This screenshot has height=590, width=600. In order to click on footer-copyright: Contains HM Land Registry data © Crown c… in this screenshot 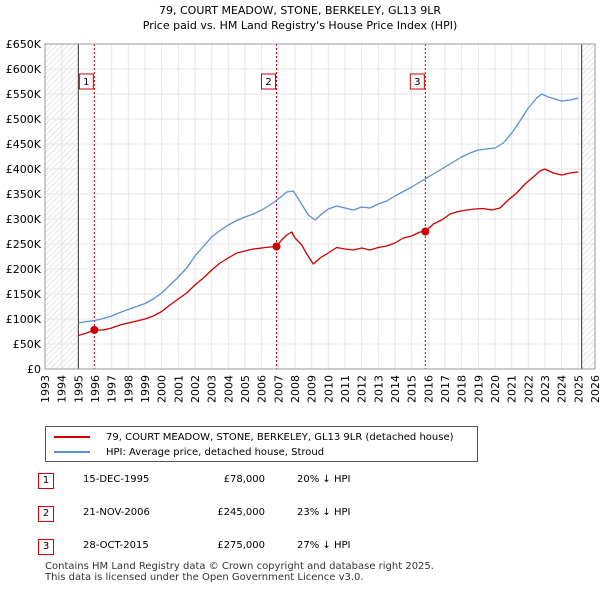, I will do `click(239, 566)`.